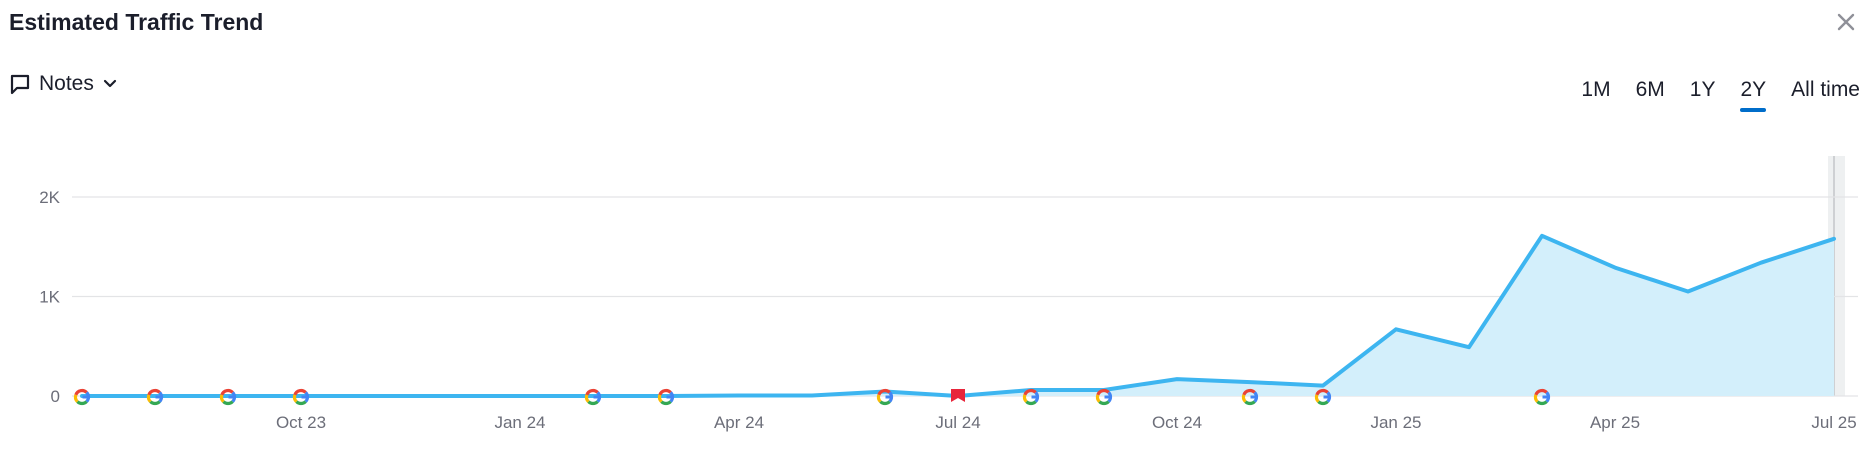 The image size is (1874, 461). What do you see at coordinates (1596, 89) in the screenshot?
I see `tab-1m: 1M` at bounding box center [1596, 89].